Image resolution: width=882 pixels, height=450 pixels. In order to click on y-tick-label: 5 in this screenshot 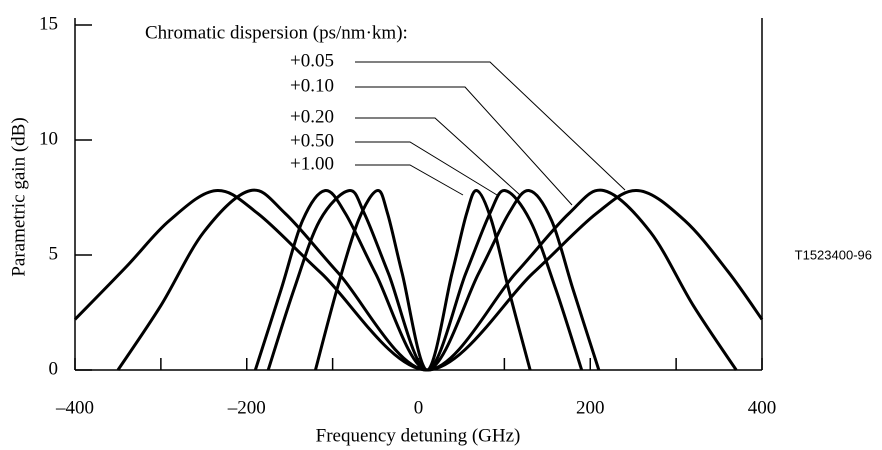, I will do `click(54, 253)`.